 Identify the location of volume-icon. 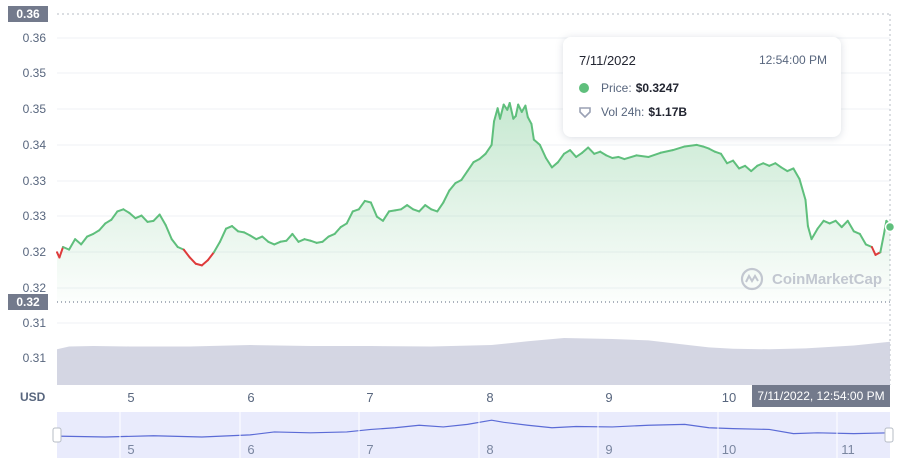
(585, 112).